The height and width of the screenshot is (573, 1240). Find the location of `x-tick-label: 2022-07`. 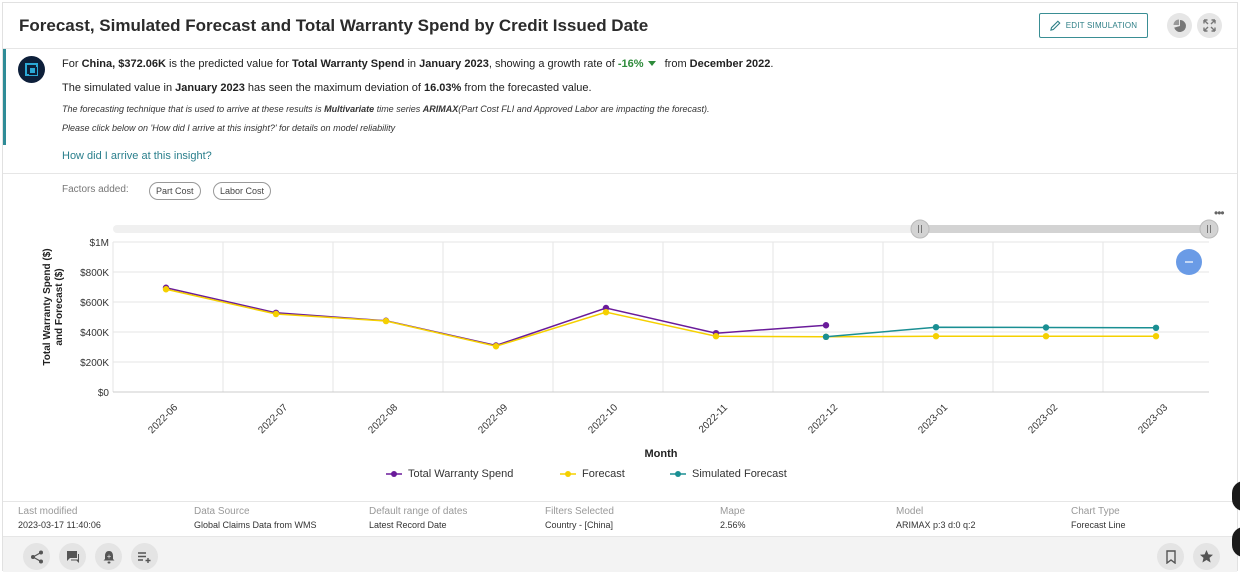

x-tick-label: 2022-07 is located at coordinates (273, 419).